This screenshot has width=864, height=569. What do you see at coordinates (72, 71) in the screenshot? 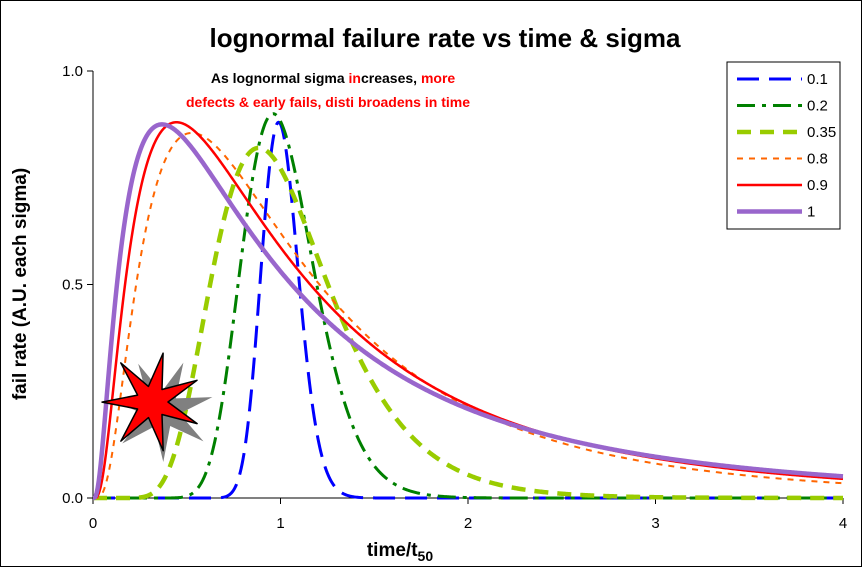
I see `y-tick-label: 1.0` at bounding box center [72, 71].